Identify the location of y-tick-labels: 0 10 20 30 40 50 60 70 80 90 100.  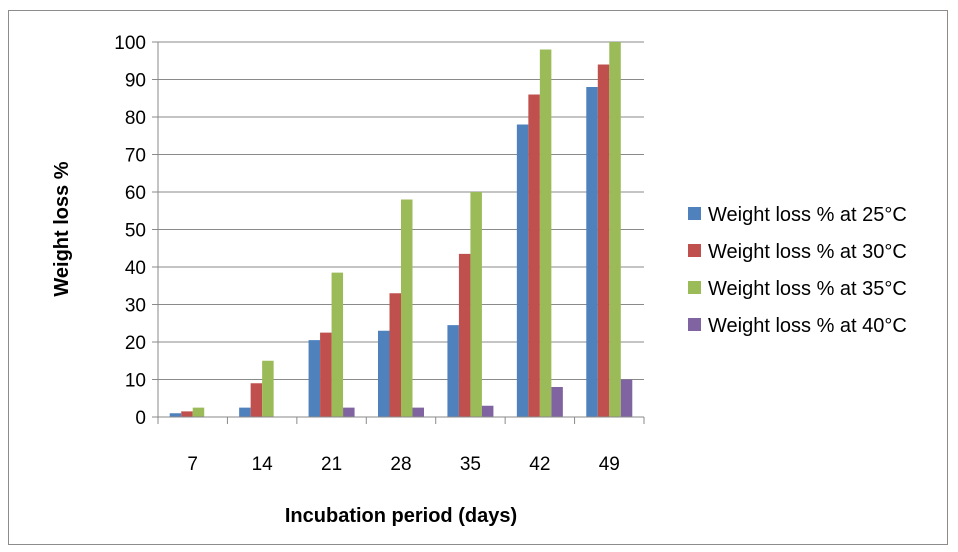
(130, 231).